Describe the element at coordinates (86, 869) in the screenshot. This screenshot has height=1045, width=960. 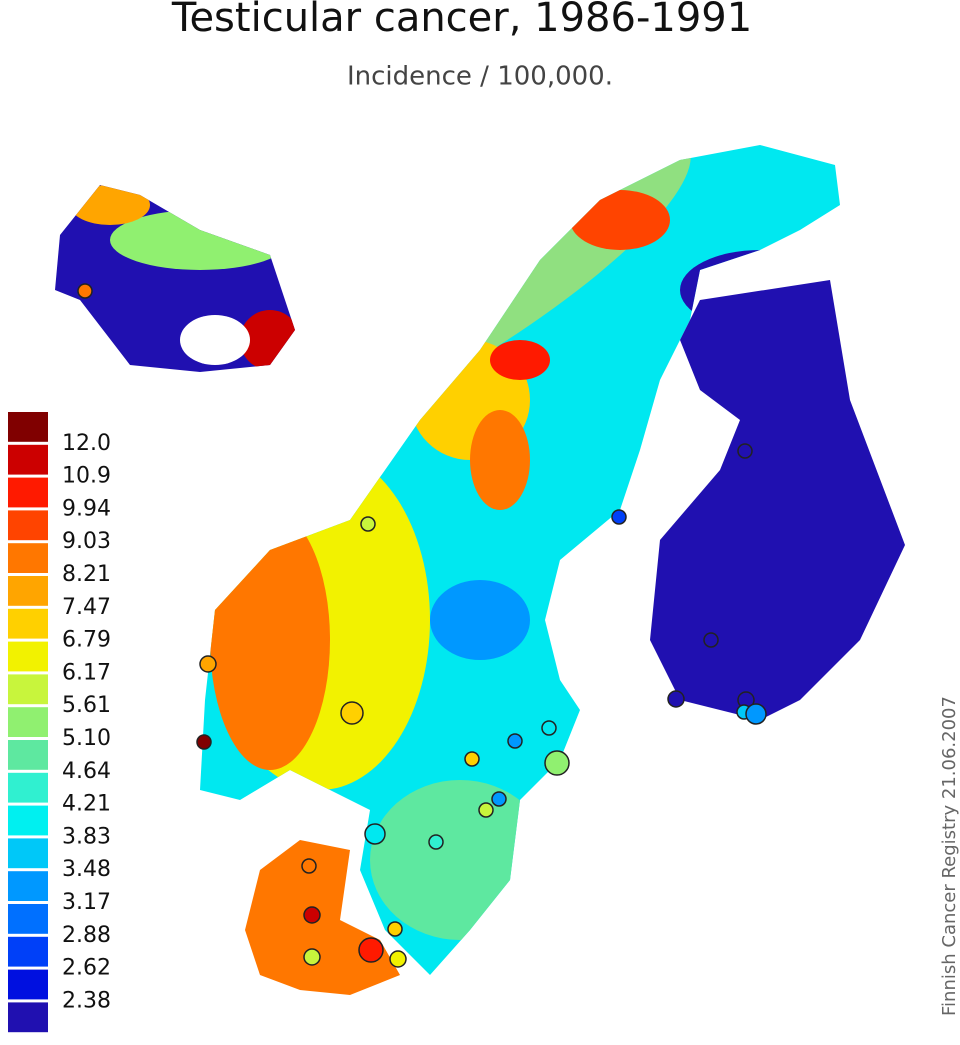
I see `legend-label: 3.48` at that location.